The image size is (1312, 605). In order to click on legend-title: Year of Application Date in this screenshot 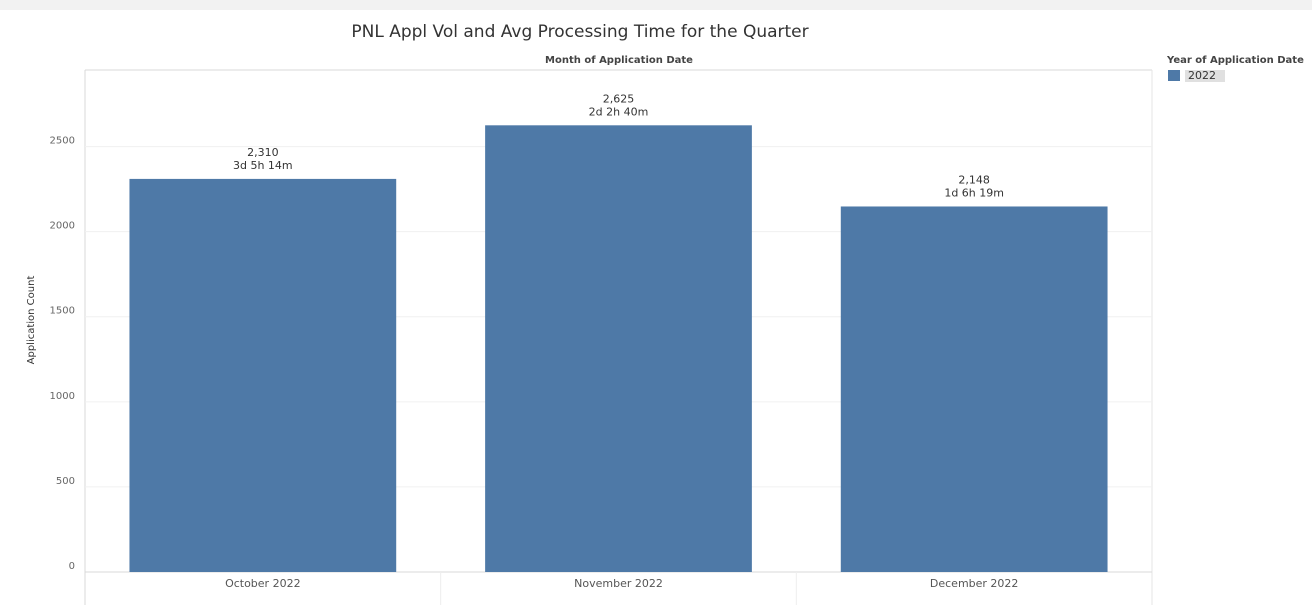, I will do `click(1235, 60)`.